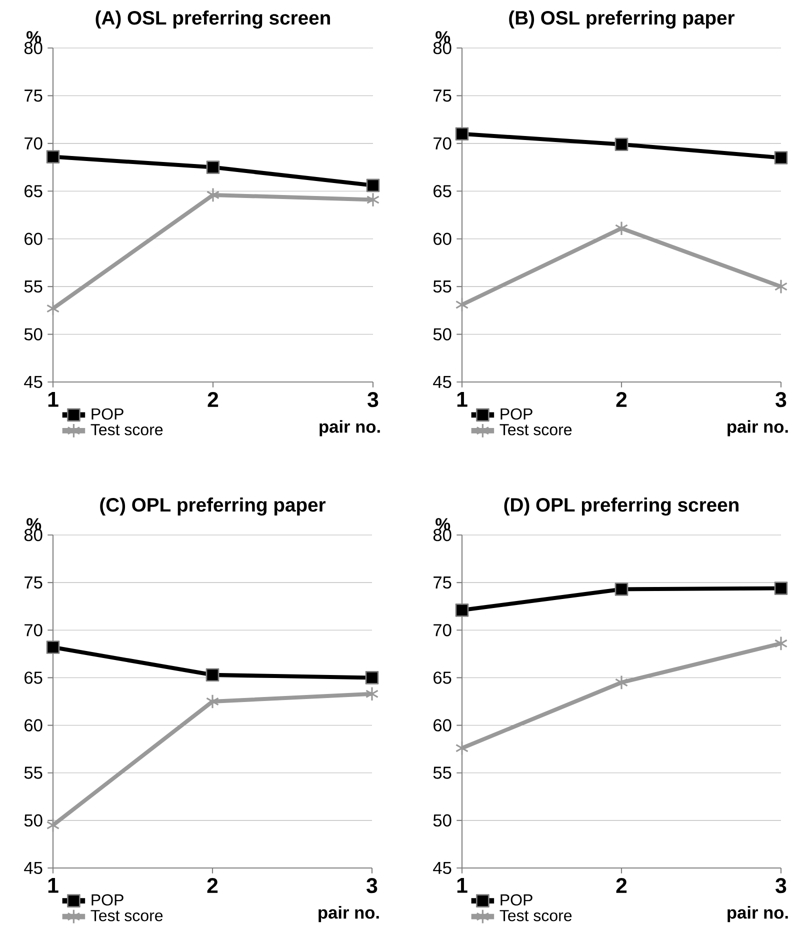 This screenshot has height=947, width=793. I want to click on chart-title: (B) OSL preferring paper, so click(622, 19).